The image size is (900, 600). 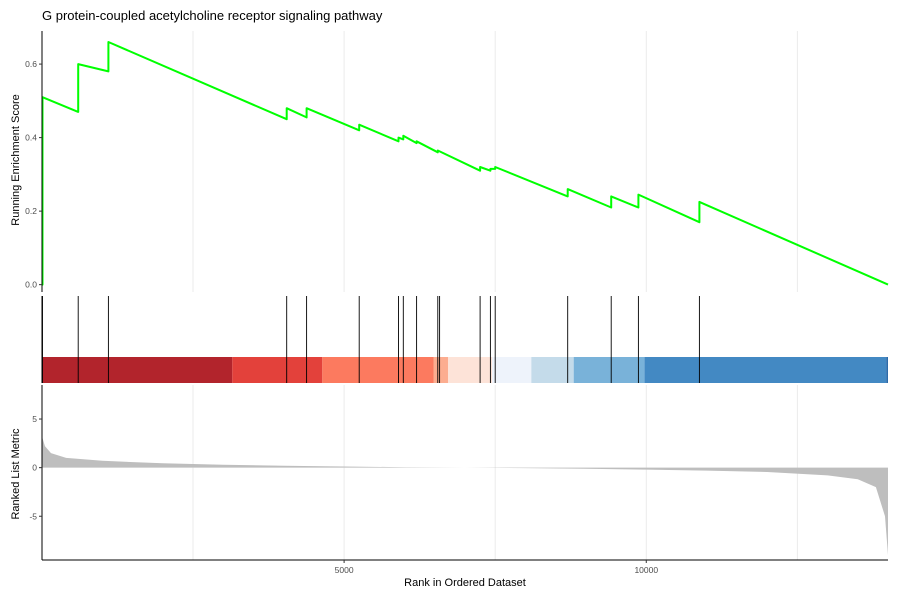 I want to click on rank-color-bar, so click(x=465, y=370).